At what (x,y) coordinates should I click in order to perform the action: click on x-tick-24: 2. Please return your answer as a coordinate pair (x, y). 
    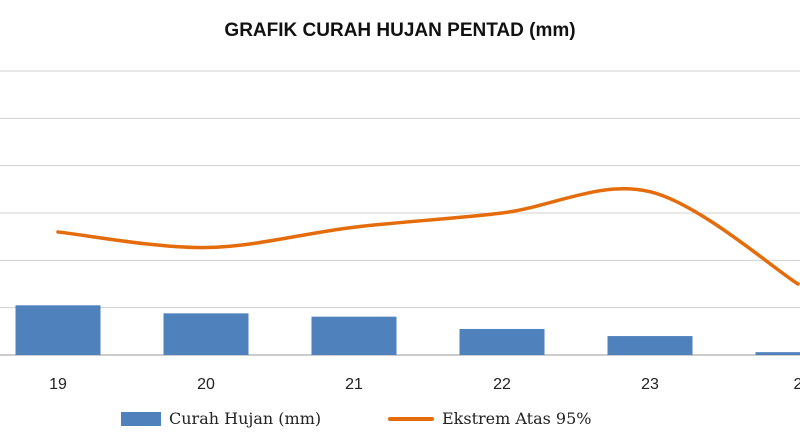
    Looking at the image, I should click on (797, 384).